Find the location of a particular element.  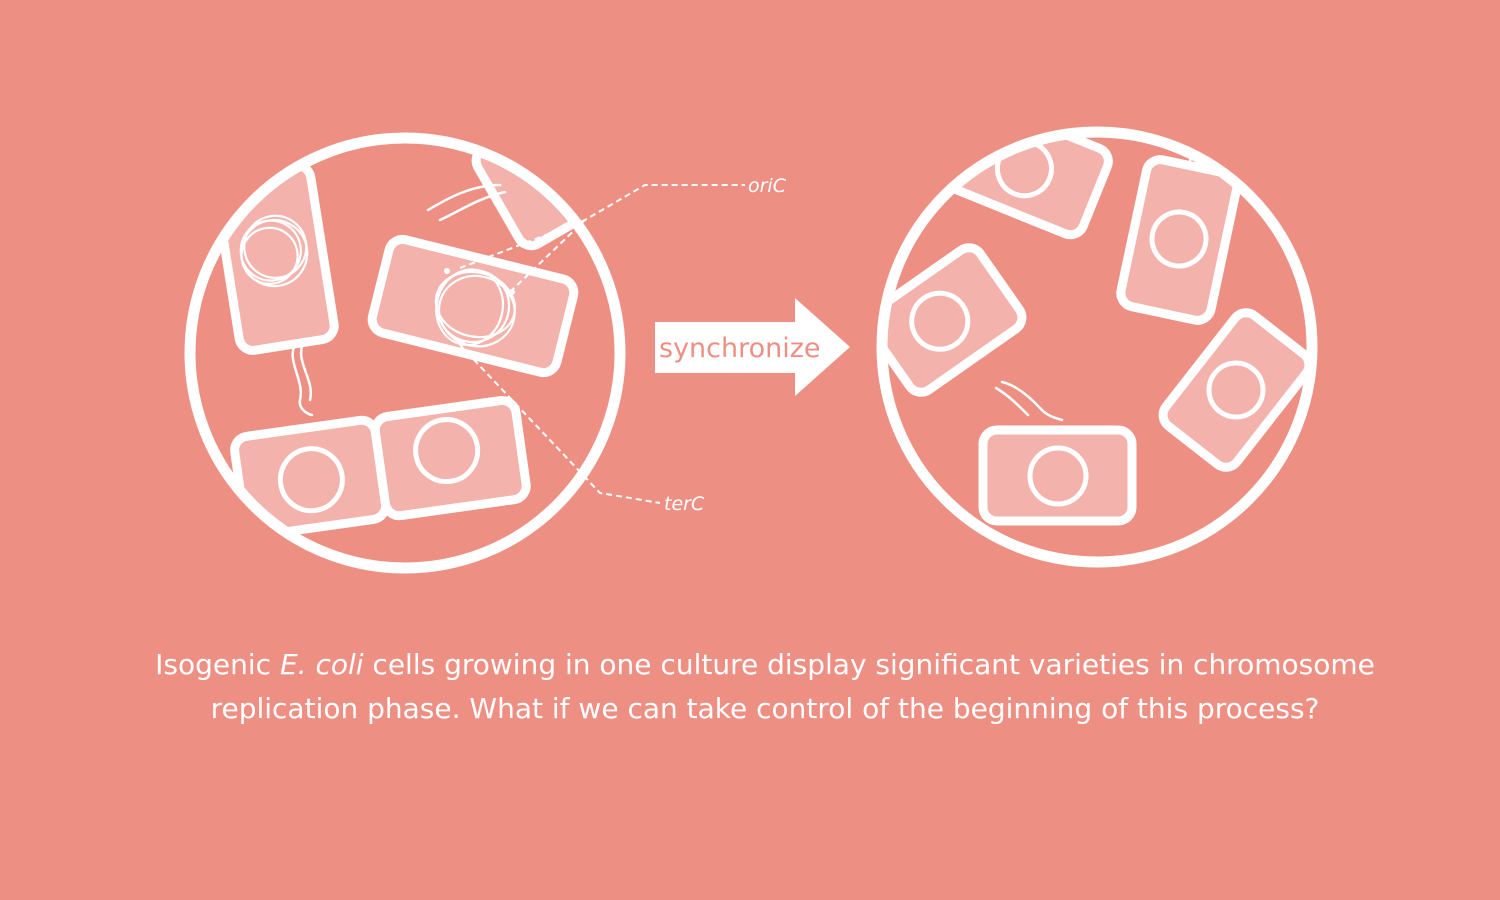

synchronize-label: synchronize is located at coordinates (740, 348).